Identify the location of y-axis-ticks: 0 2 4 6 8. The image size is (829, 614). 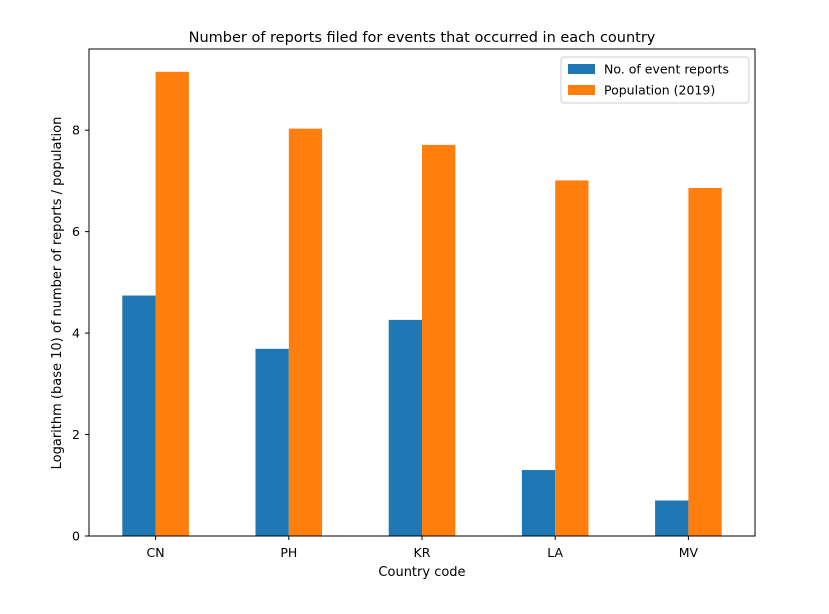
(80, 333).